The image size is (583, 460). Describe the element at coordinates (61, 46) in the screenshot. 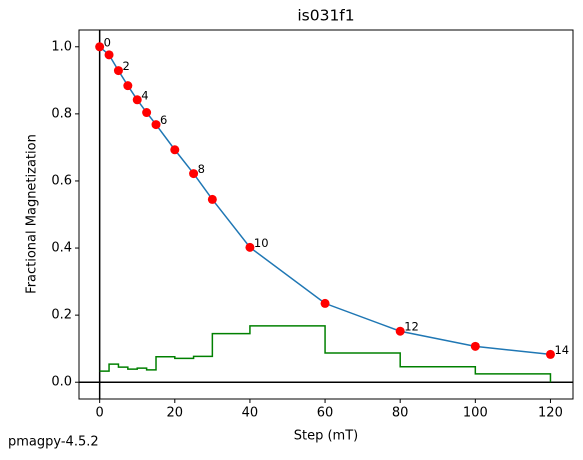

I see `y-tick-label: 1.0` at that location.